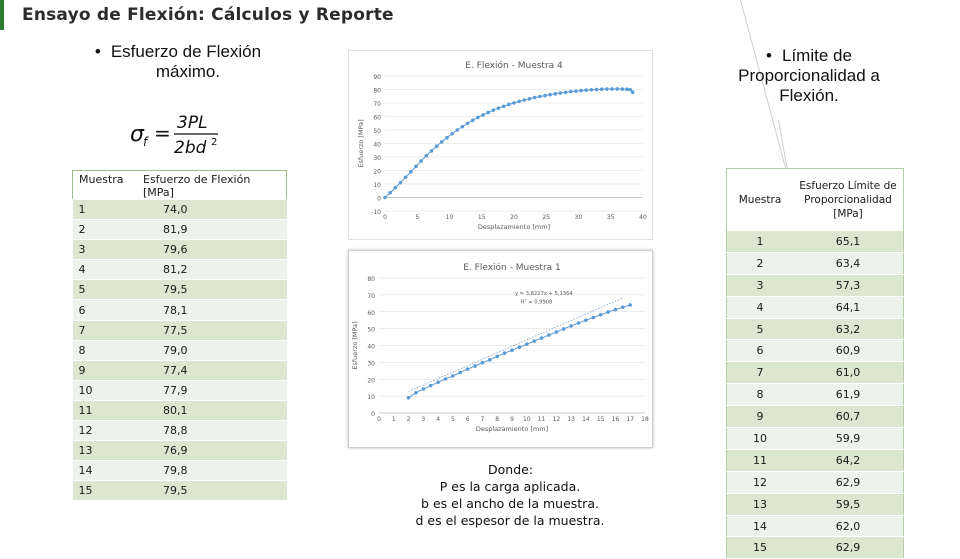 The height and width of the screenshot is (559, 960). What do you see at coordinates (519, 351) in the screenshot?
I see `series-line` at bounding box center [519, 351].